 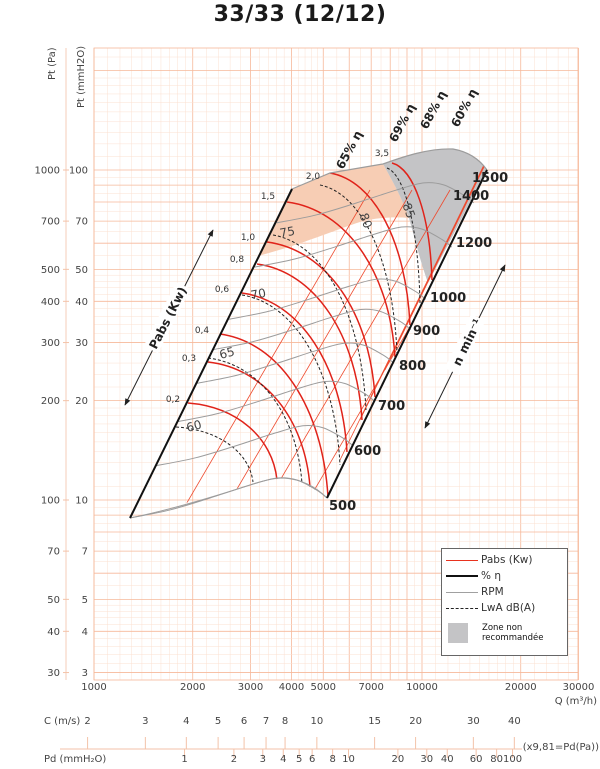 What do you see at coordinates (409, 210) in the screenshot?
I see `noise-label: 85` at bounding box center [409, 210].